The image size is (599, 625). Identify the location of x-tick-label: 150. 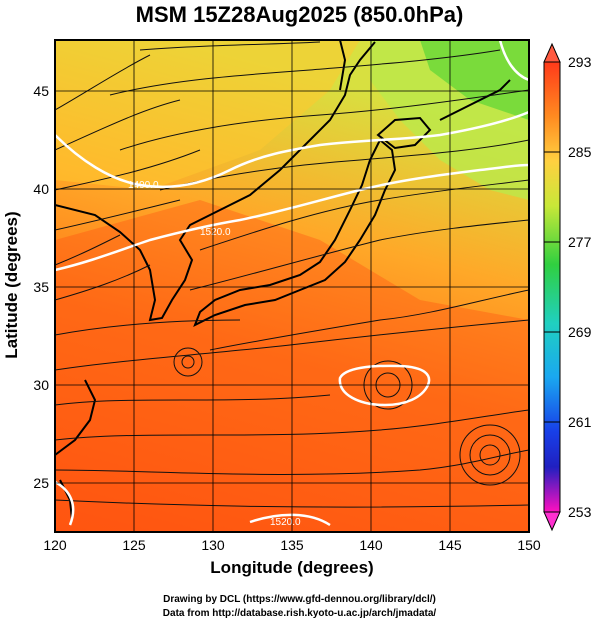
(529, 545).